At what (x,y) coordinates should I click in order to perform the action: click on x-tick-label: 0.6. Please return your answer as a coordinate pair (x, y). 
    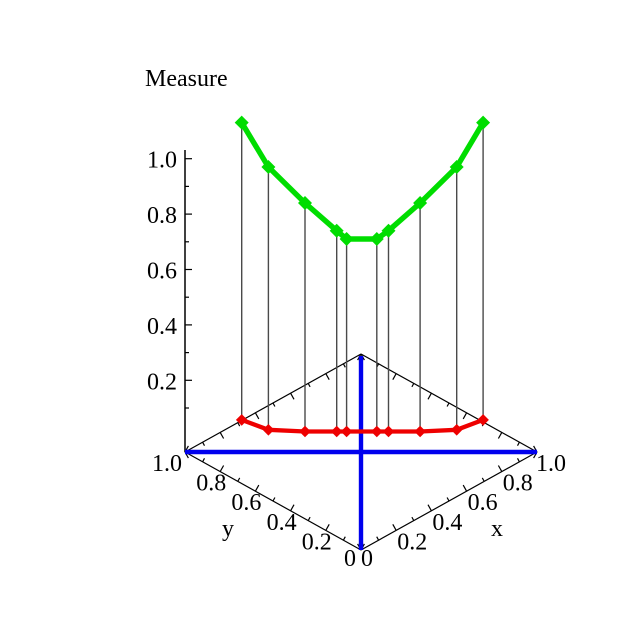
    Looking at the image, I should click on (483, 503).